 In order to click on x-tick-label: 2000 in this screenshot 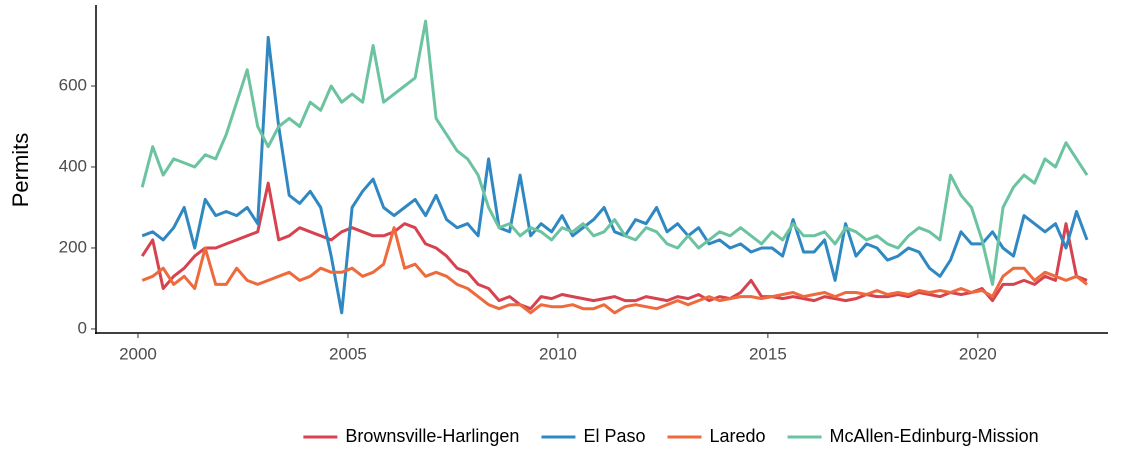, I will do `click(138, 353)`.